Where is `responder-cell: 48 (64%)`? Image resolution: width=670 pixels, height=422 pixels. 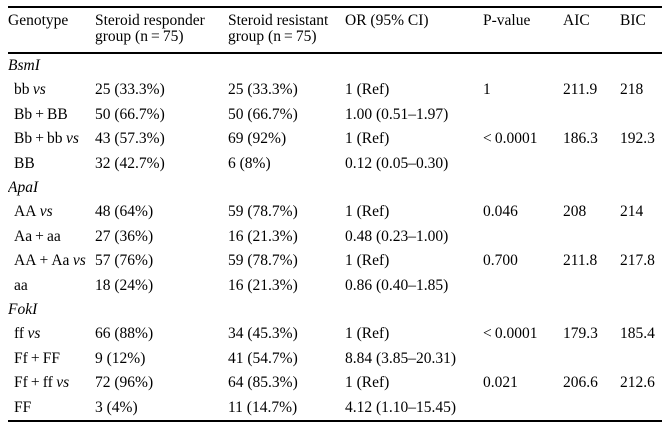
responder-cell: 48 (64%) is located at coordinates (124, 212).